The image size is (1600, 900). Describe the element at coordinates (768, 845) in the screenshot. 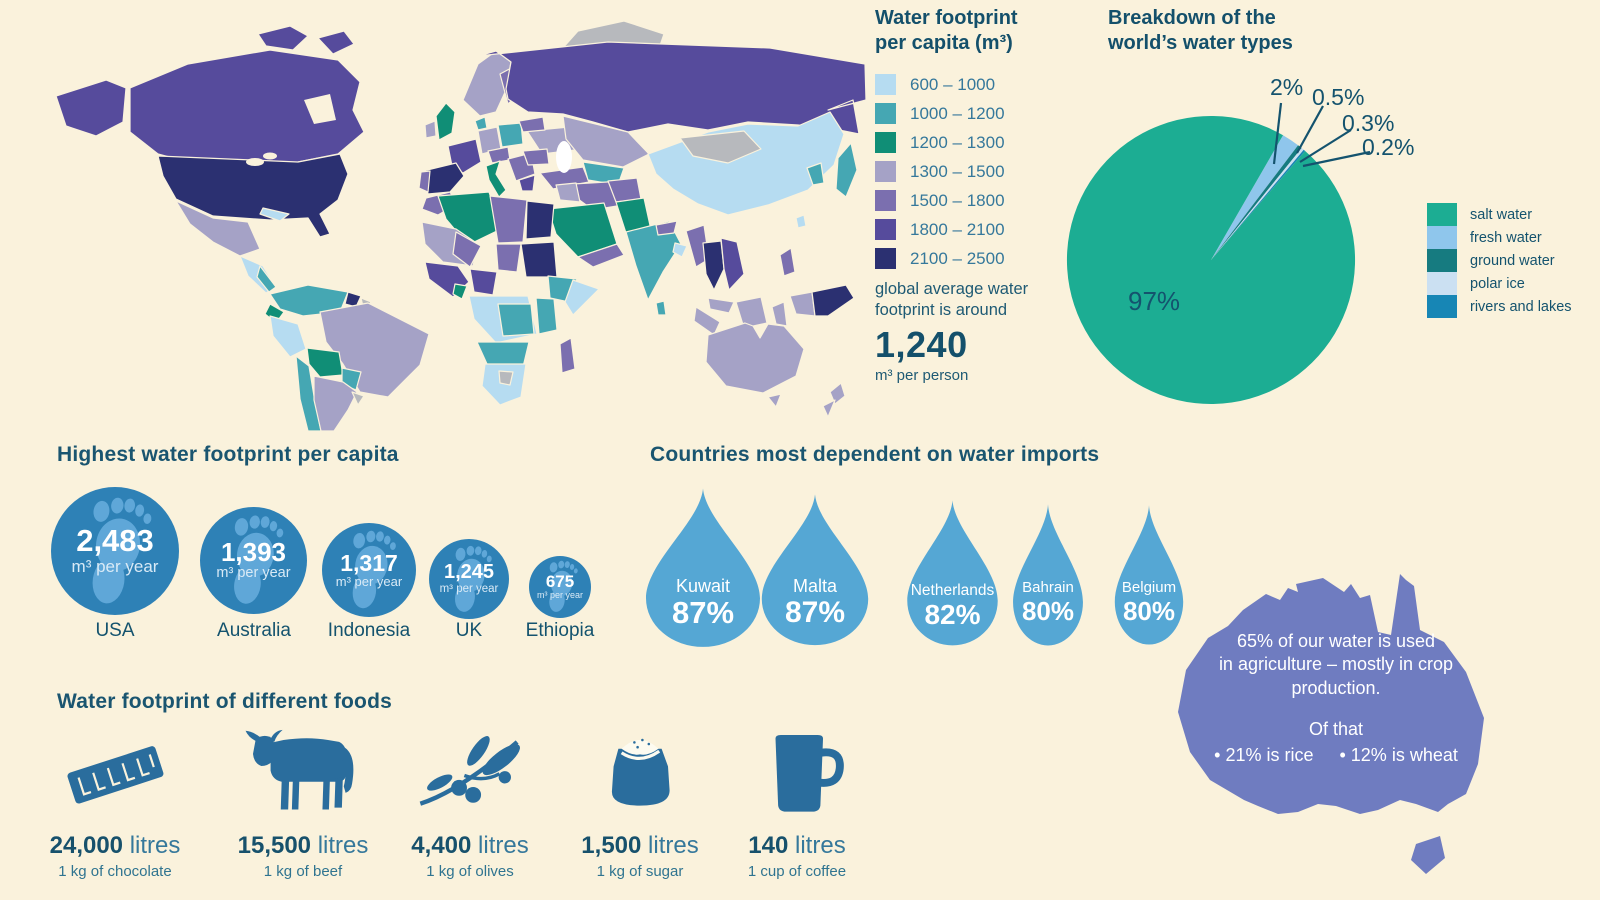

I see `food-value: 140` at that location.